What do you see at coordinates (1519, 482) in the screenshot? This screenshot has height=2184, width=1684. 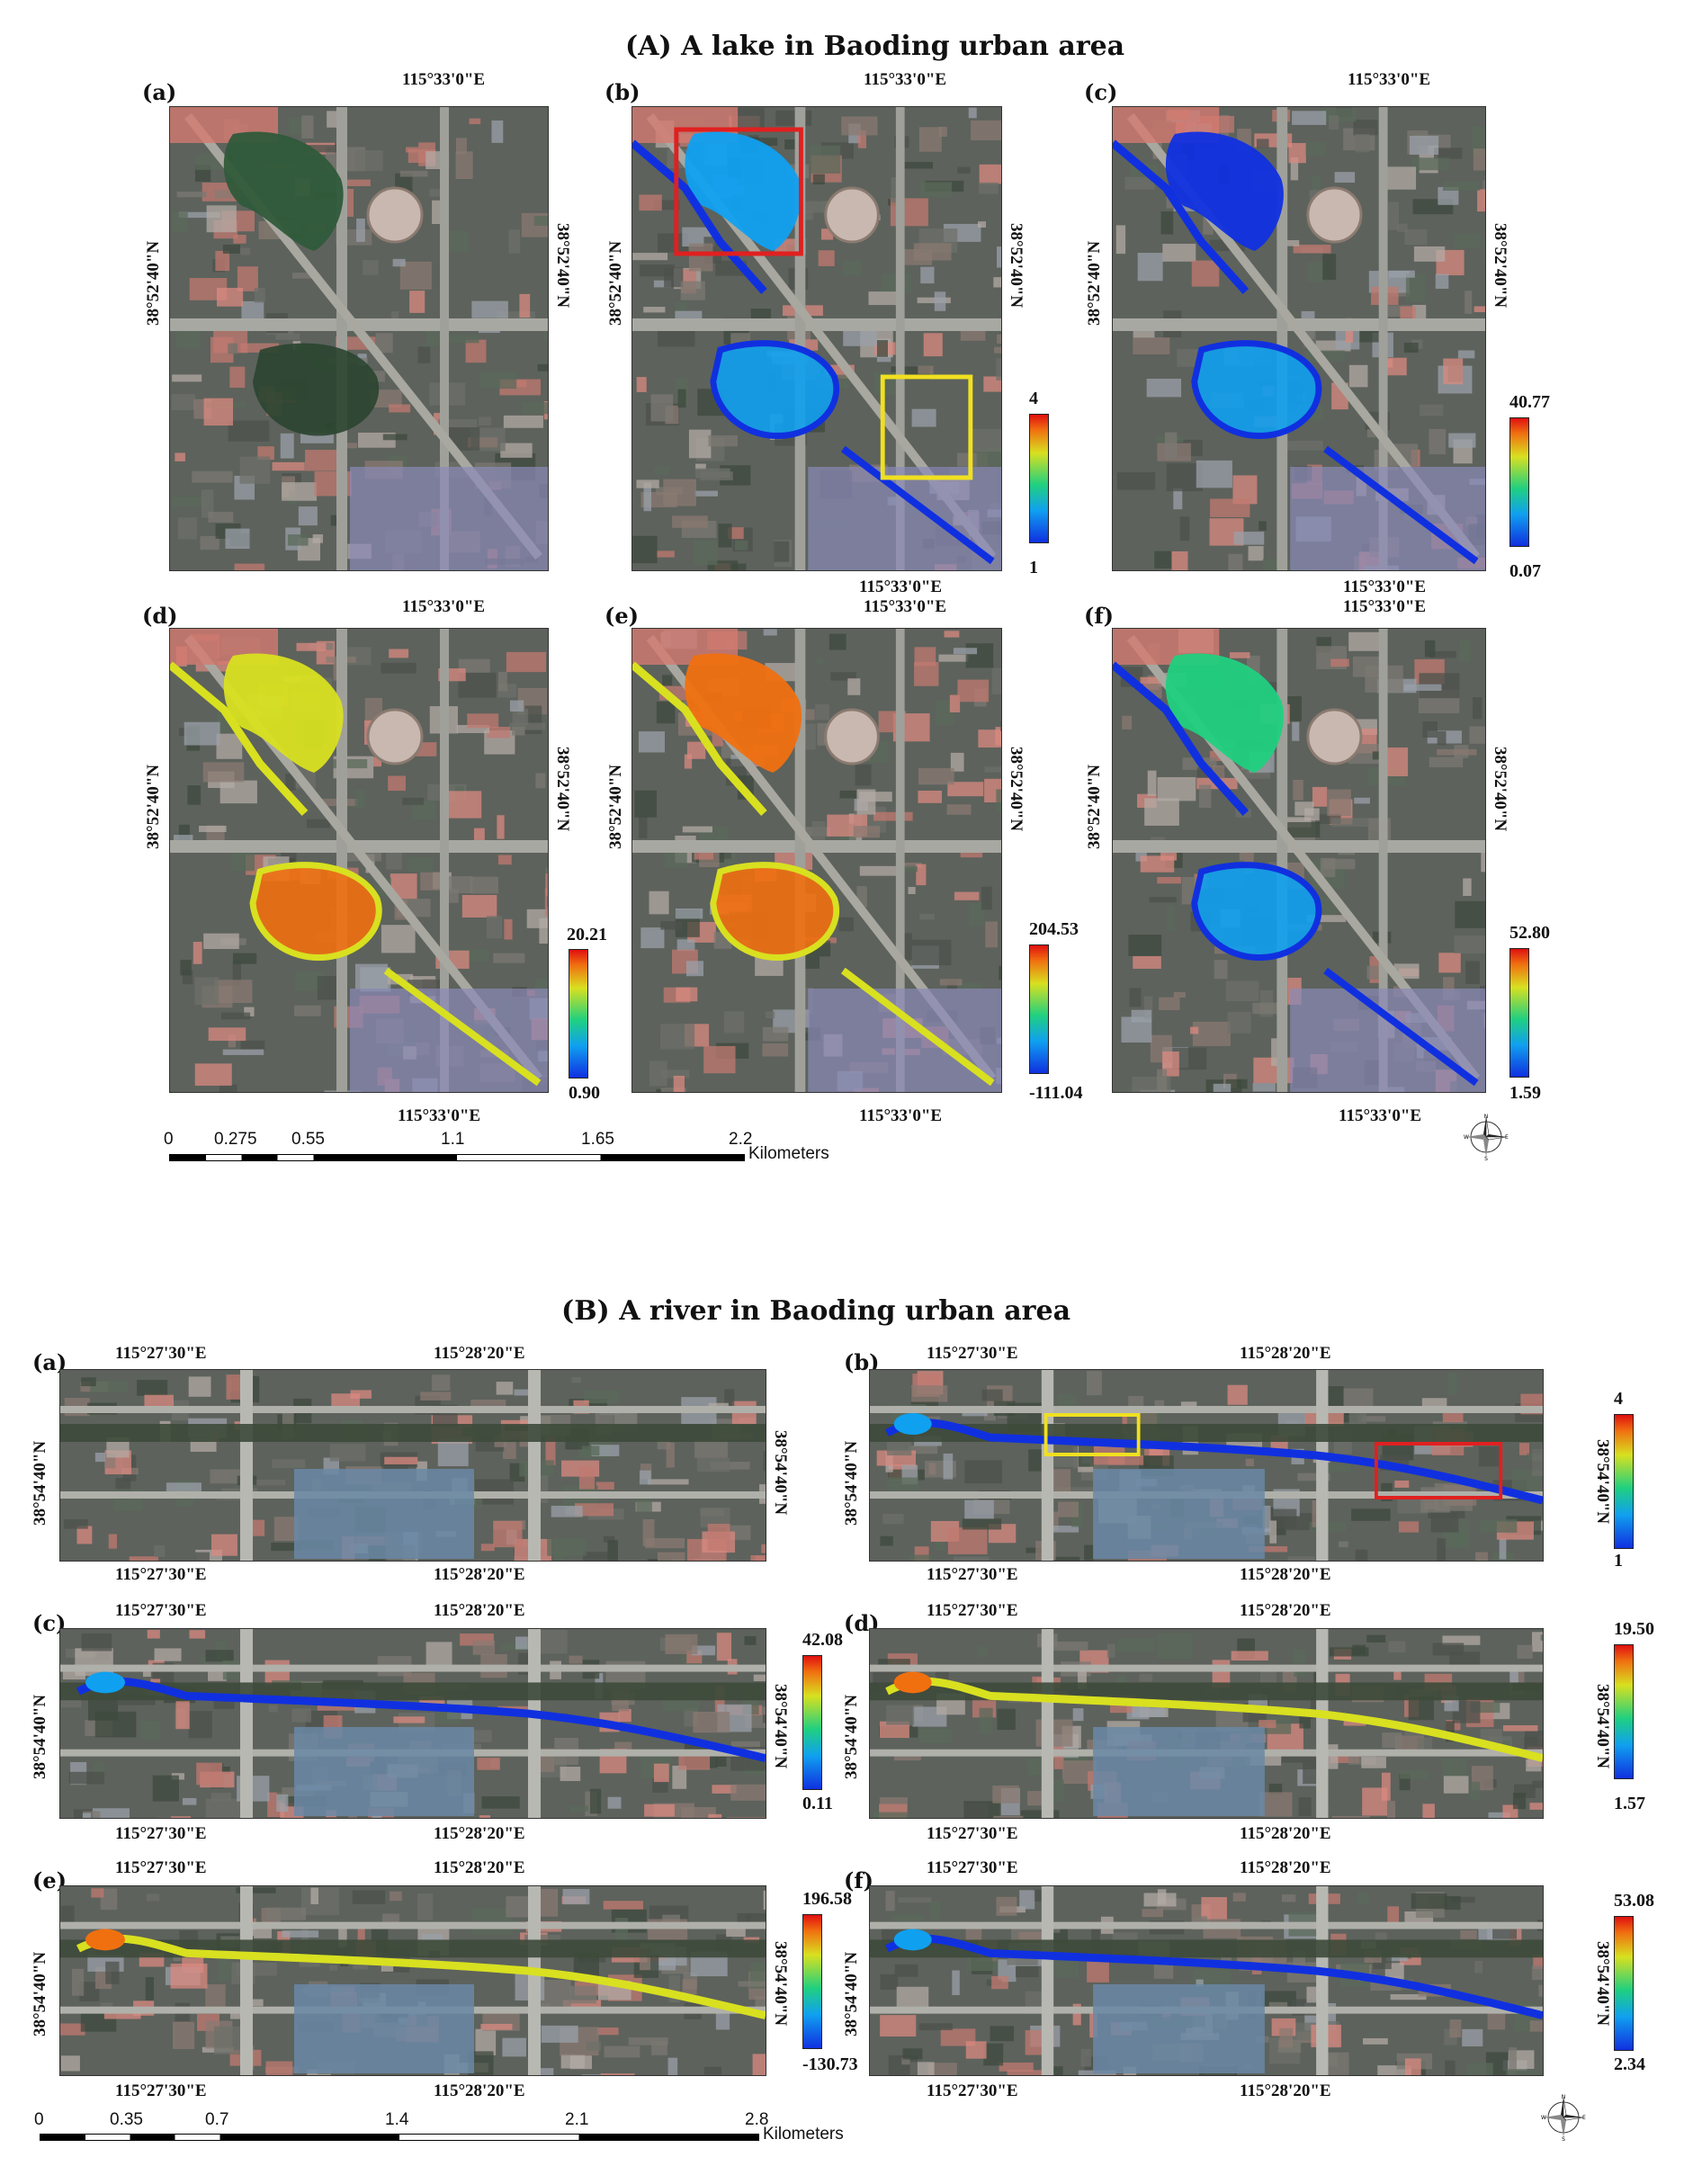 I see `a-c-colorbar` at bounding box center [1519, 482].